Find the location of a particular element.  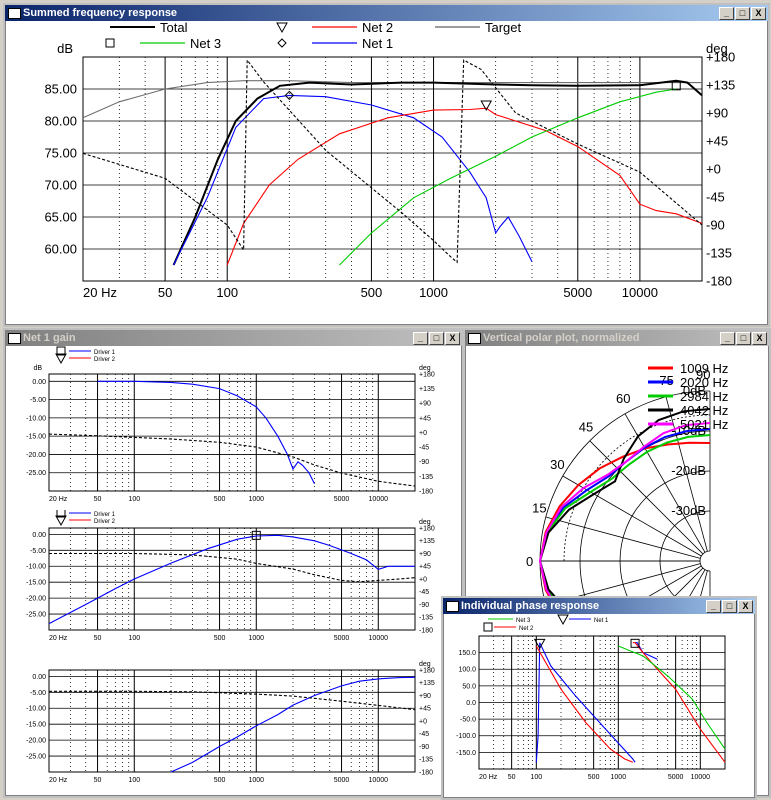

y2-tick-label: -135 is located at coordinates (426, 618).